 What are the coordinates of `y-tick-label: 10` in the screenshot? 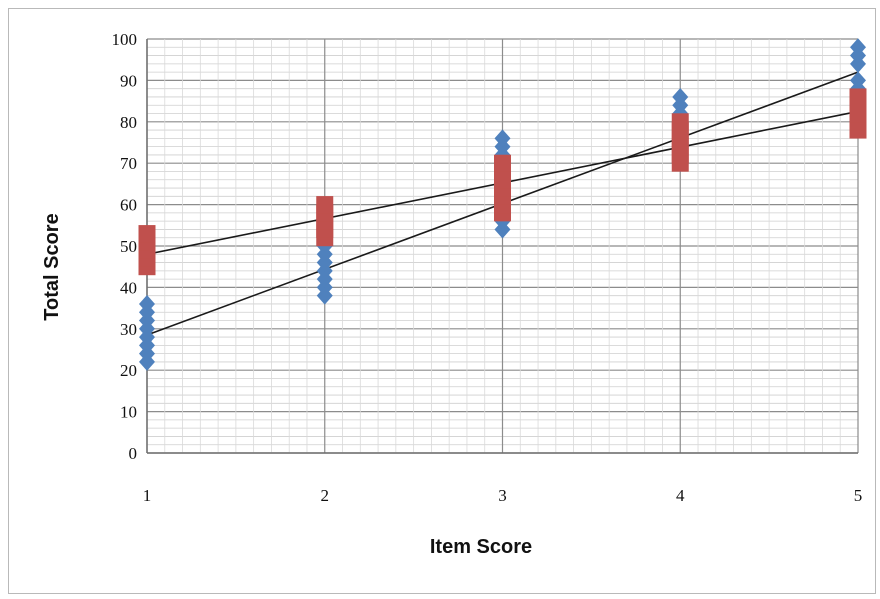 It's located at (128, 412).